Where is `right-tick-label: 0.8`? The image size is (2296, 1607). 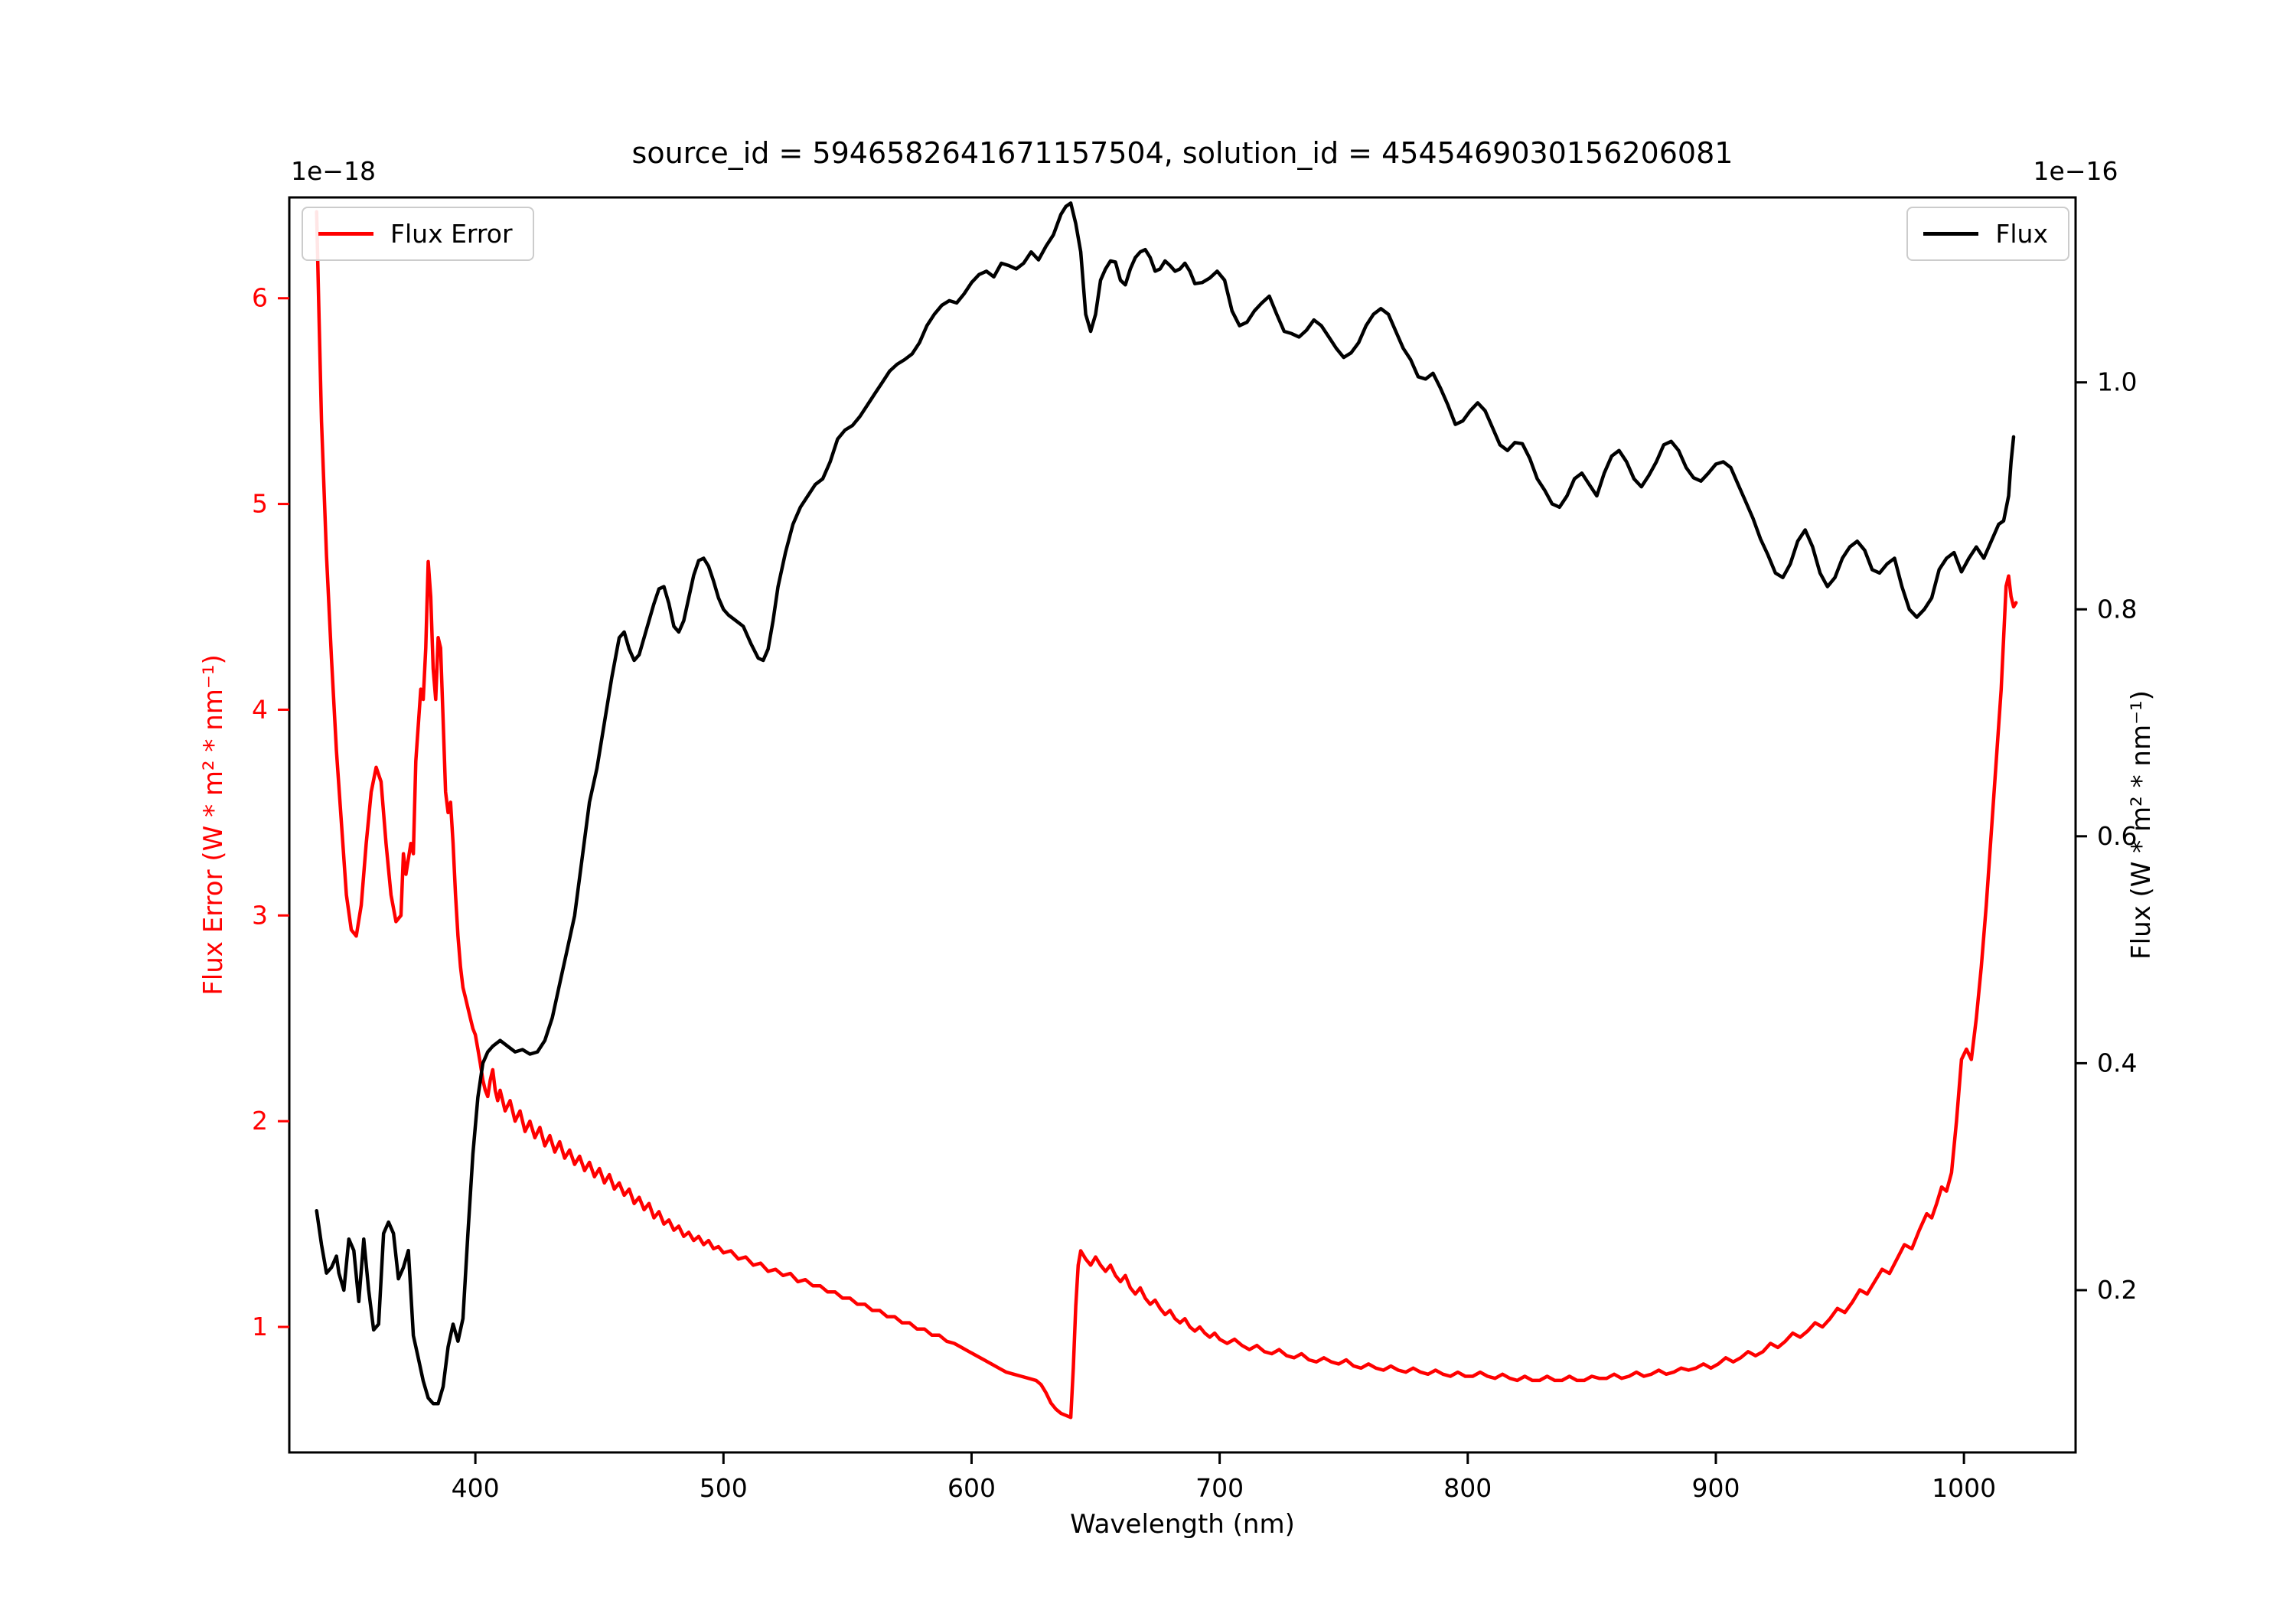
right-tick-label: 0.8 is located at coordinates (2117, 609).